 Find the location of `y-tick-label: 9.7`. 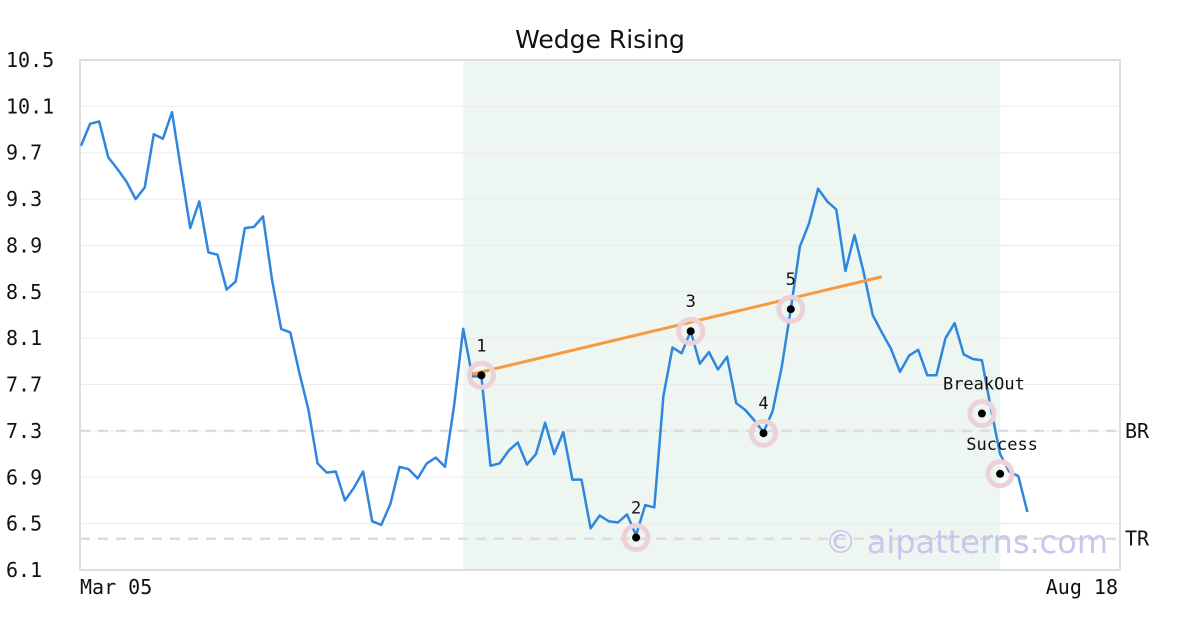

y-tick-label: 9.7 is located at coordinates (24, 153).